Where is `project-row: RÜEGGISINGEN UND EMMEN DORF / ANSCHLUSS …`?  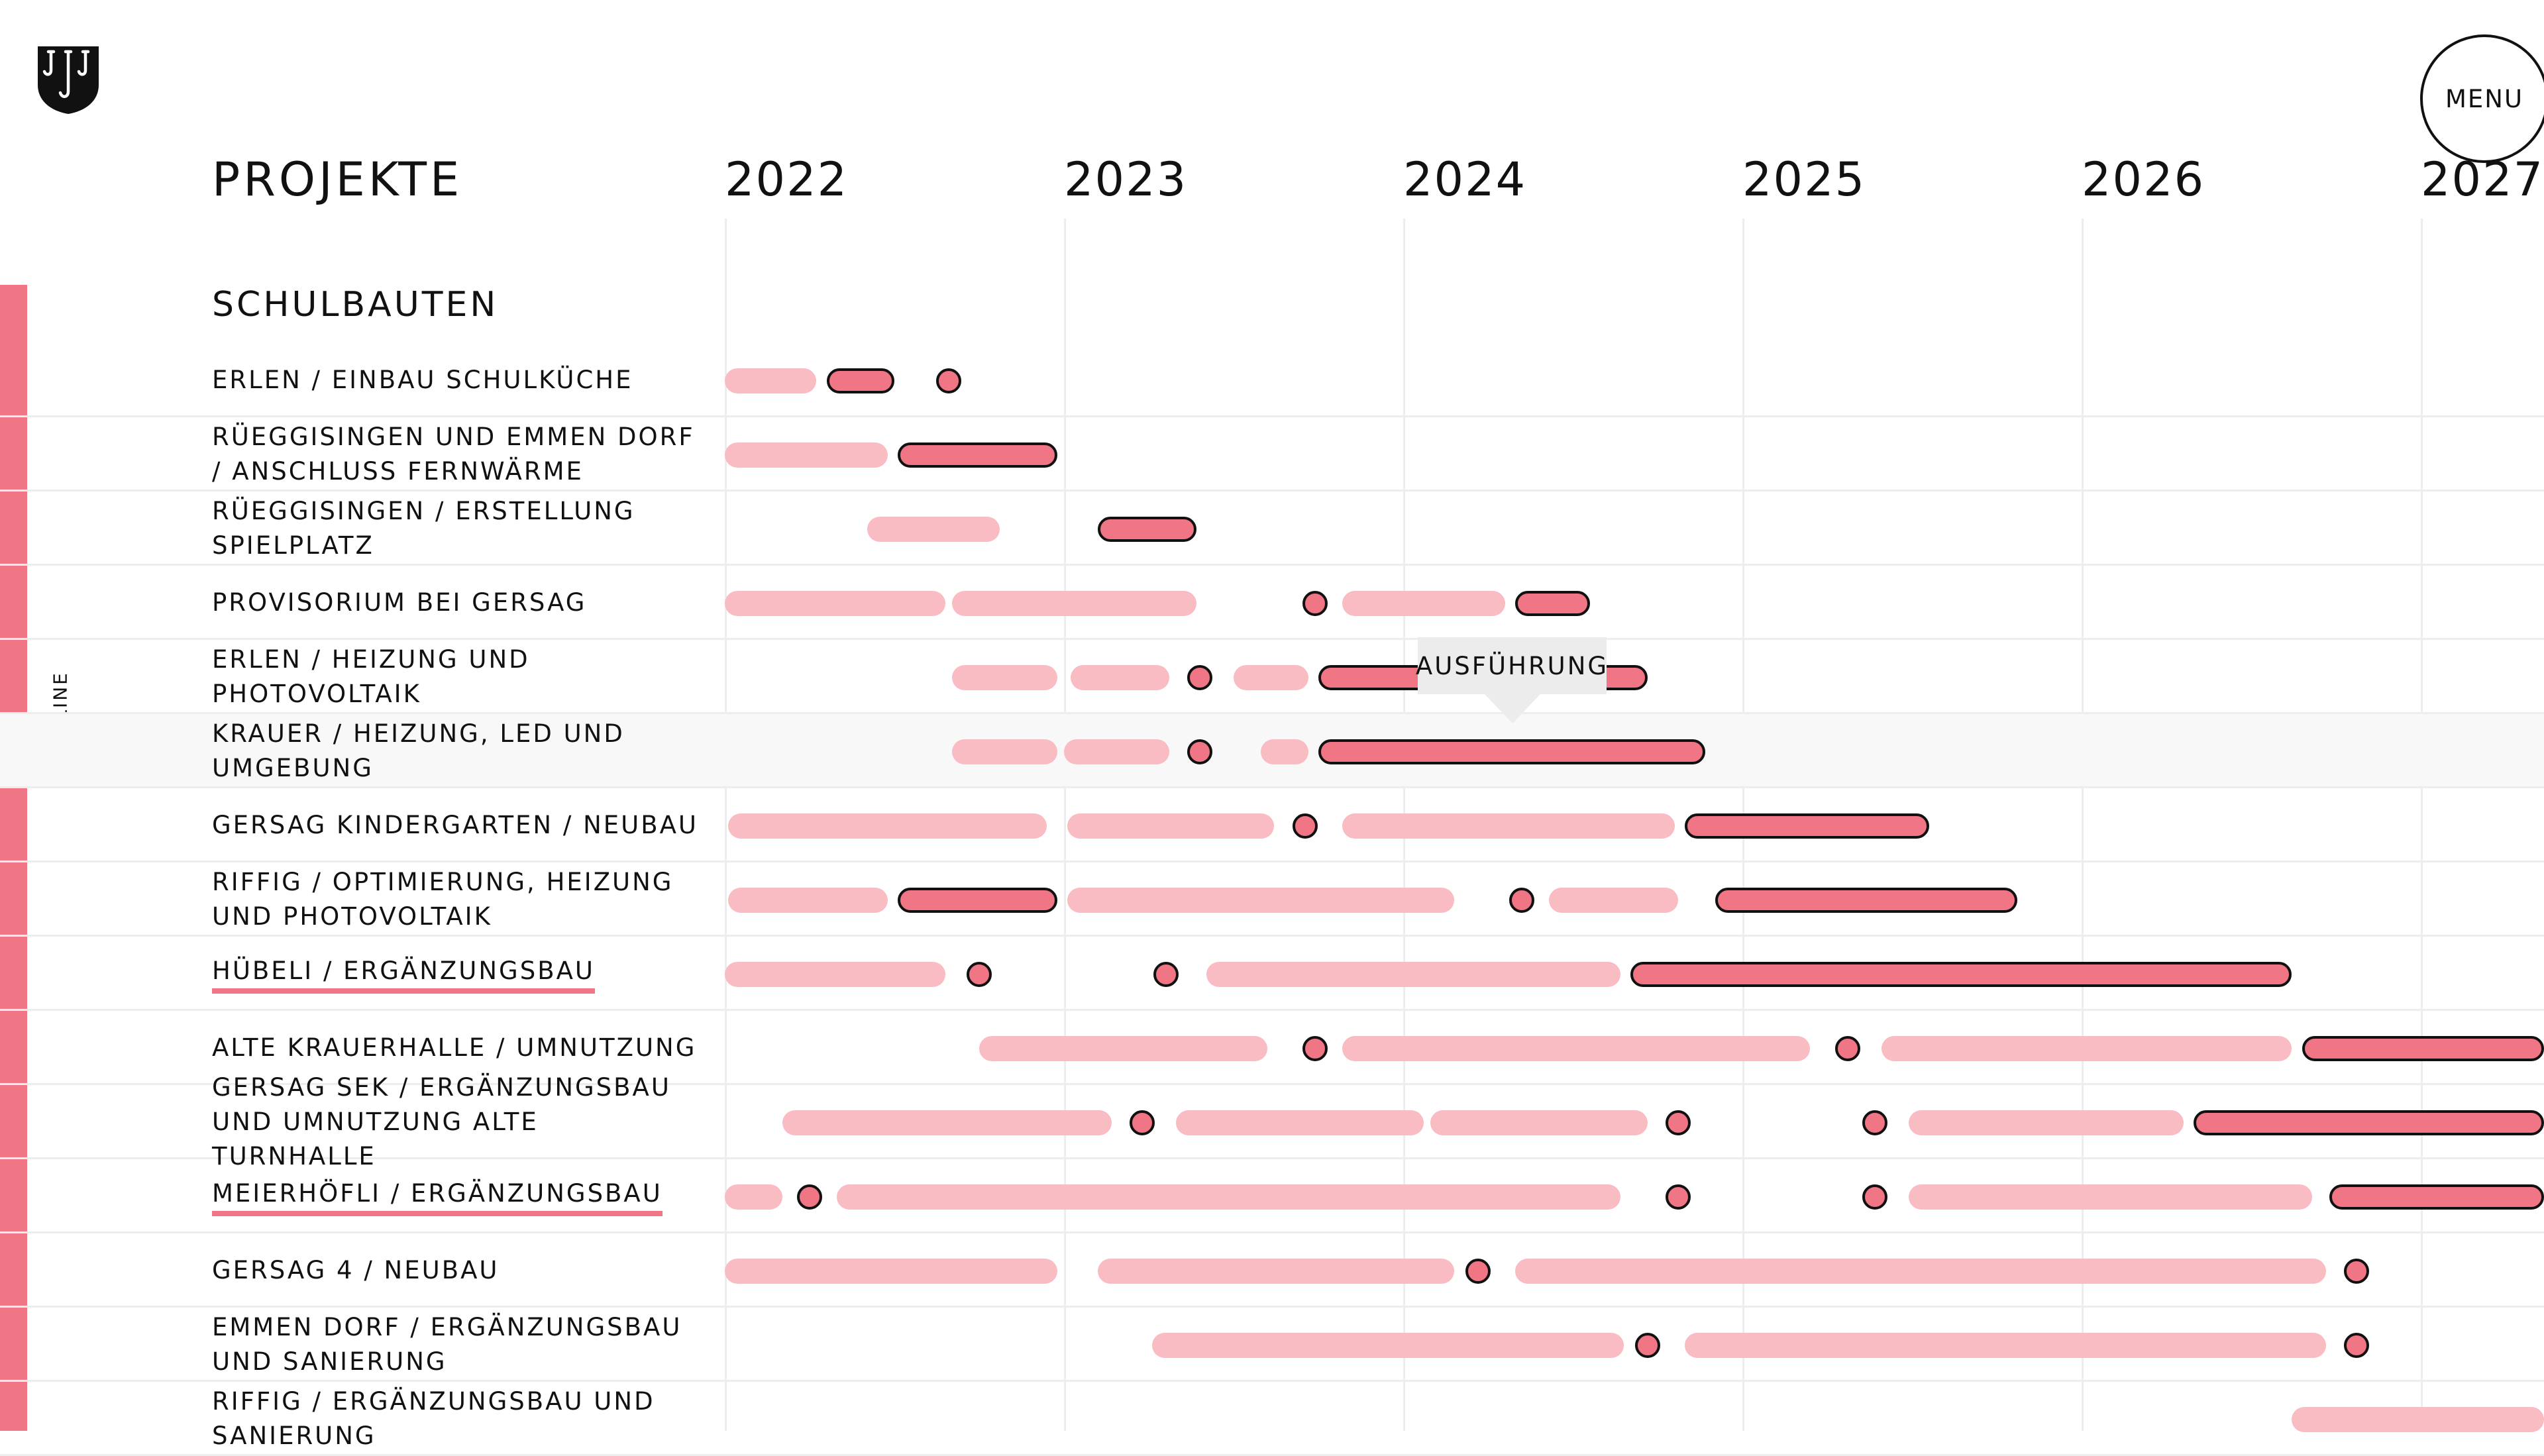
project-row: RÜEGGISINGEN UND EMMEN DORF / ANSCHLUSS … is located at coordinates (1272, 454).